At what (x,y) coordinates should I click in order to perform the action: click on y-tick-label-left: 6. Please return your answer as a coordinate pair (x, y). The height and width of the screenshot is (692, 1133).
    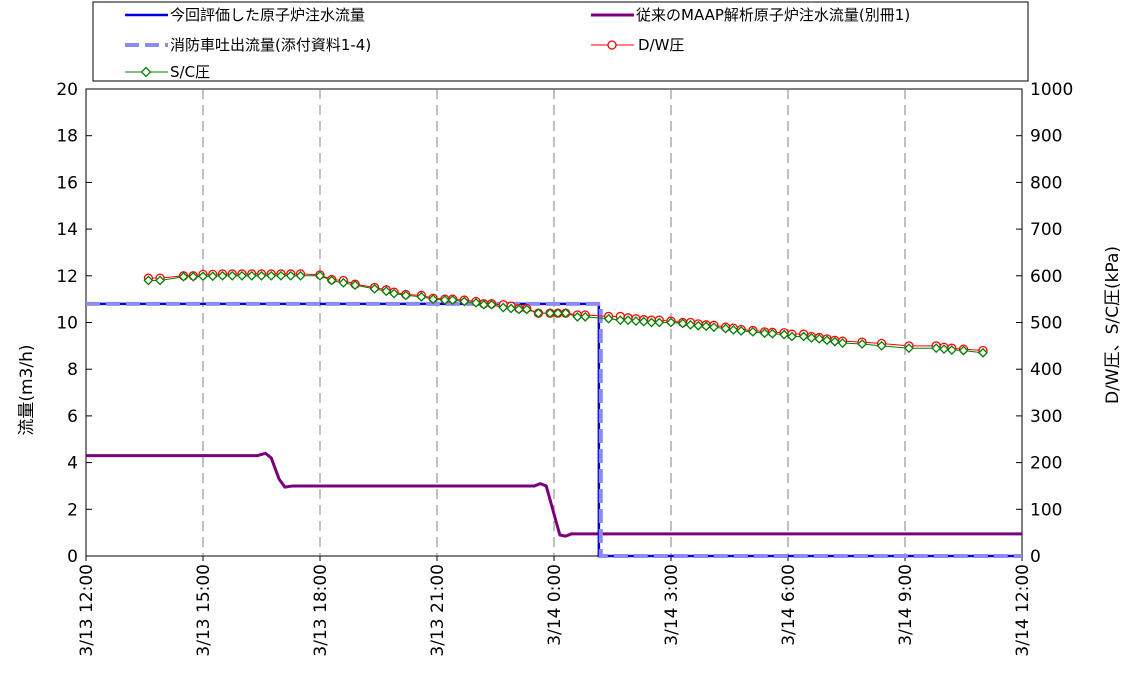
    Looking at the image, I should click on (72, 417).